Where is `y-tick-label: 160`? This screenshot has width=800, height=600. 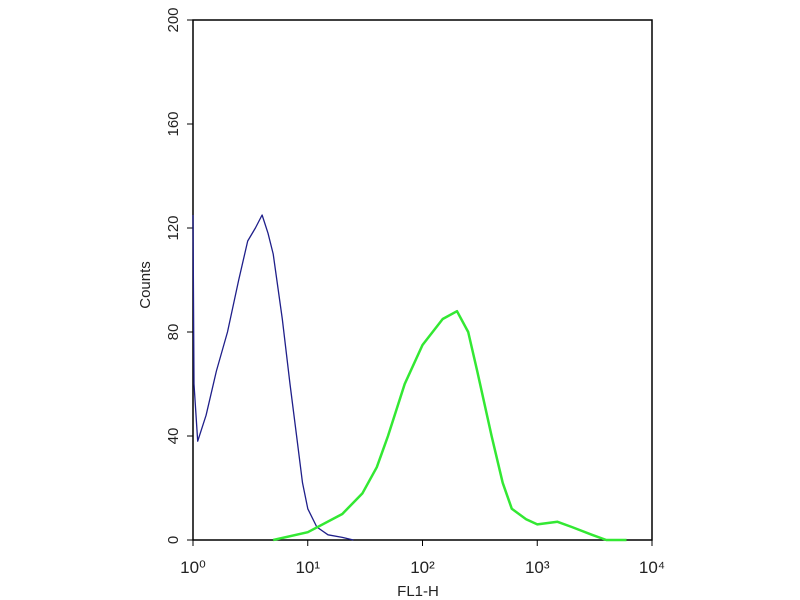 y-tick-label: 160 is located at coordinates (173, 123).